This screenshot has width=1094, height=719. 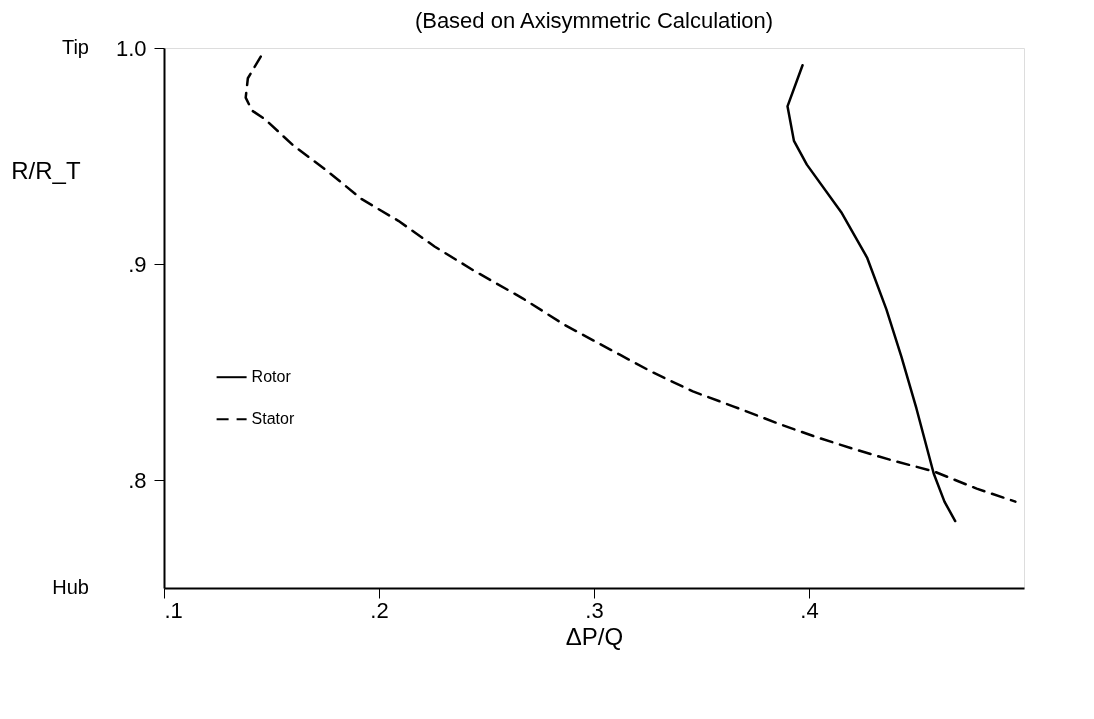 What do you see at coordinates (594, 20) in the screenshot?
I see `chart-title: (Based on Axisymmetric Calculation)` at bounding box center [594, 20].